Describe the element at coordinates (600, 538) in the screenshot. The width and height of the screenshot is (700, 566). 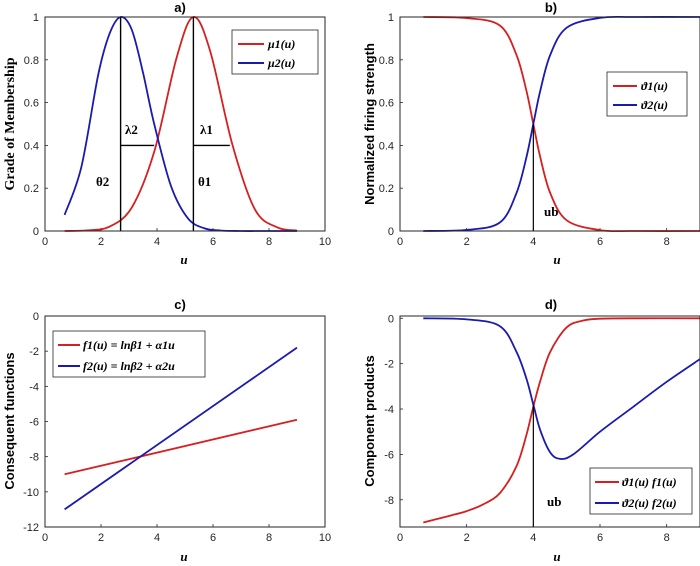
I see `panel-d-xtick-label-3: 6` at that location.